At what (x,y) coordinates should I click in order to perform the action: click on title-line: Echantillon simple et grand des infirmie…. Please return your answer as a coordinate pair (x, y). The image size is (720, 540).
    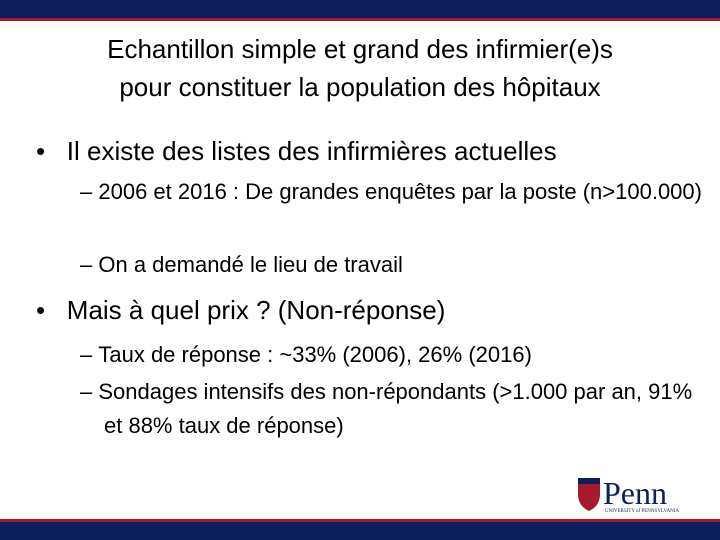
    Looking at the image, I should click on (360, 49).